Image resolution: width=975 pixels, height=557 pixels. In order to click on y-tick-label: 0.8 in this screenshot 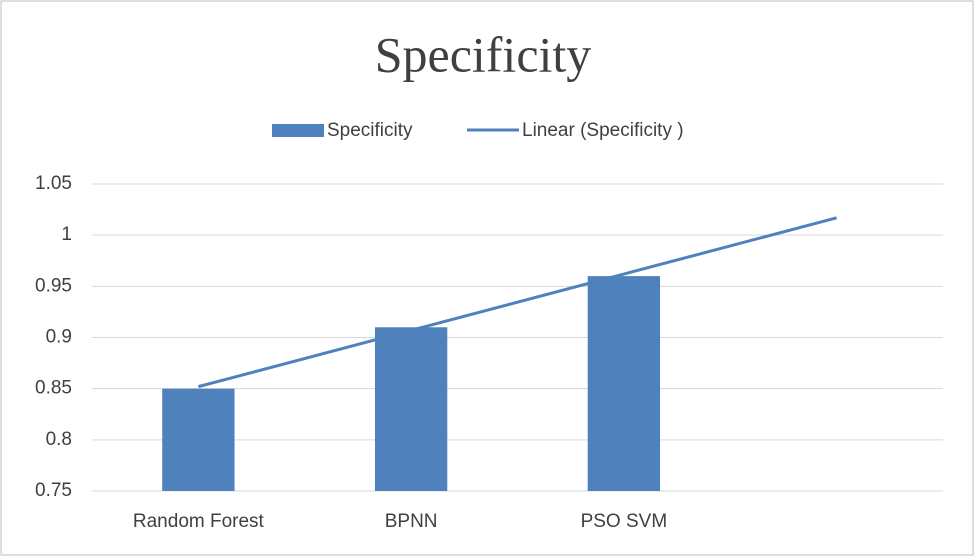, I will do `click(59, 439)`.